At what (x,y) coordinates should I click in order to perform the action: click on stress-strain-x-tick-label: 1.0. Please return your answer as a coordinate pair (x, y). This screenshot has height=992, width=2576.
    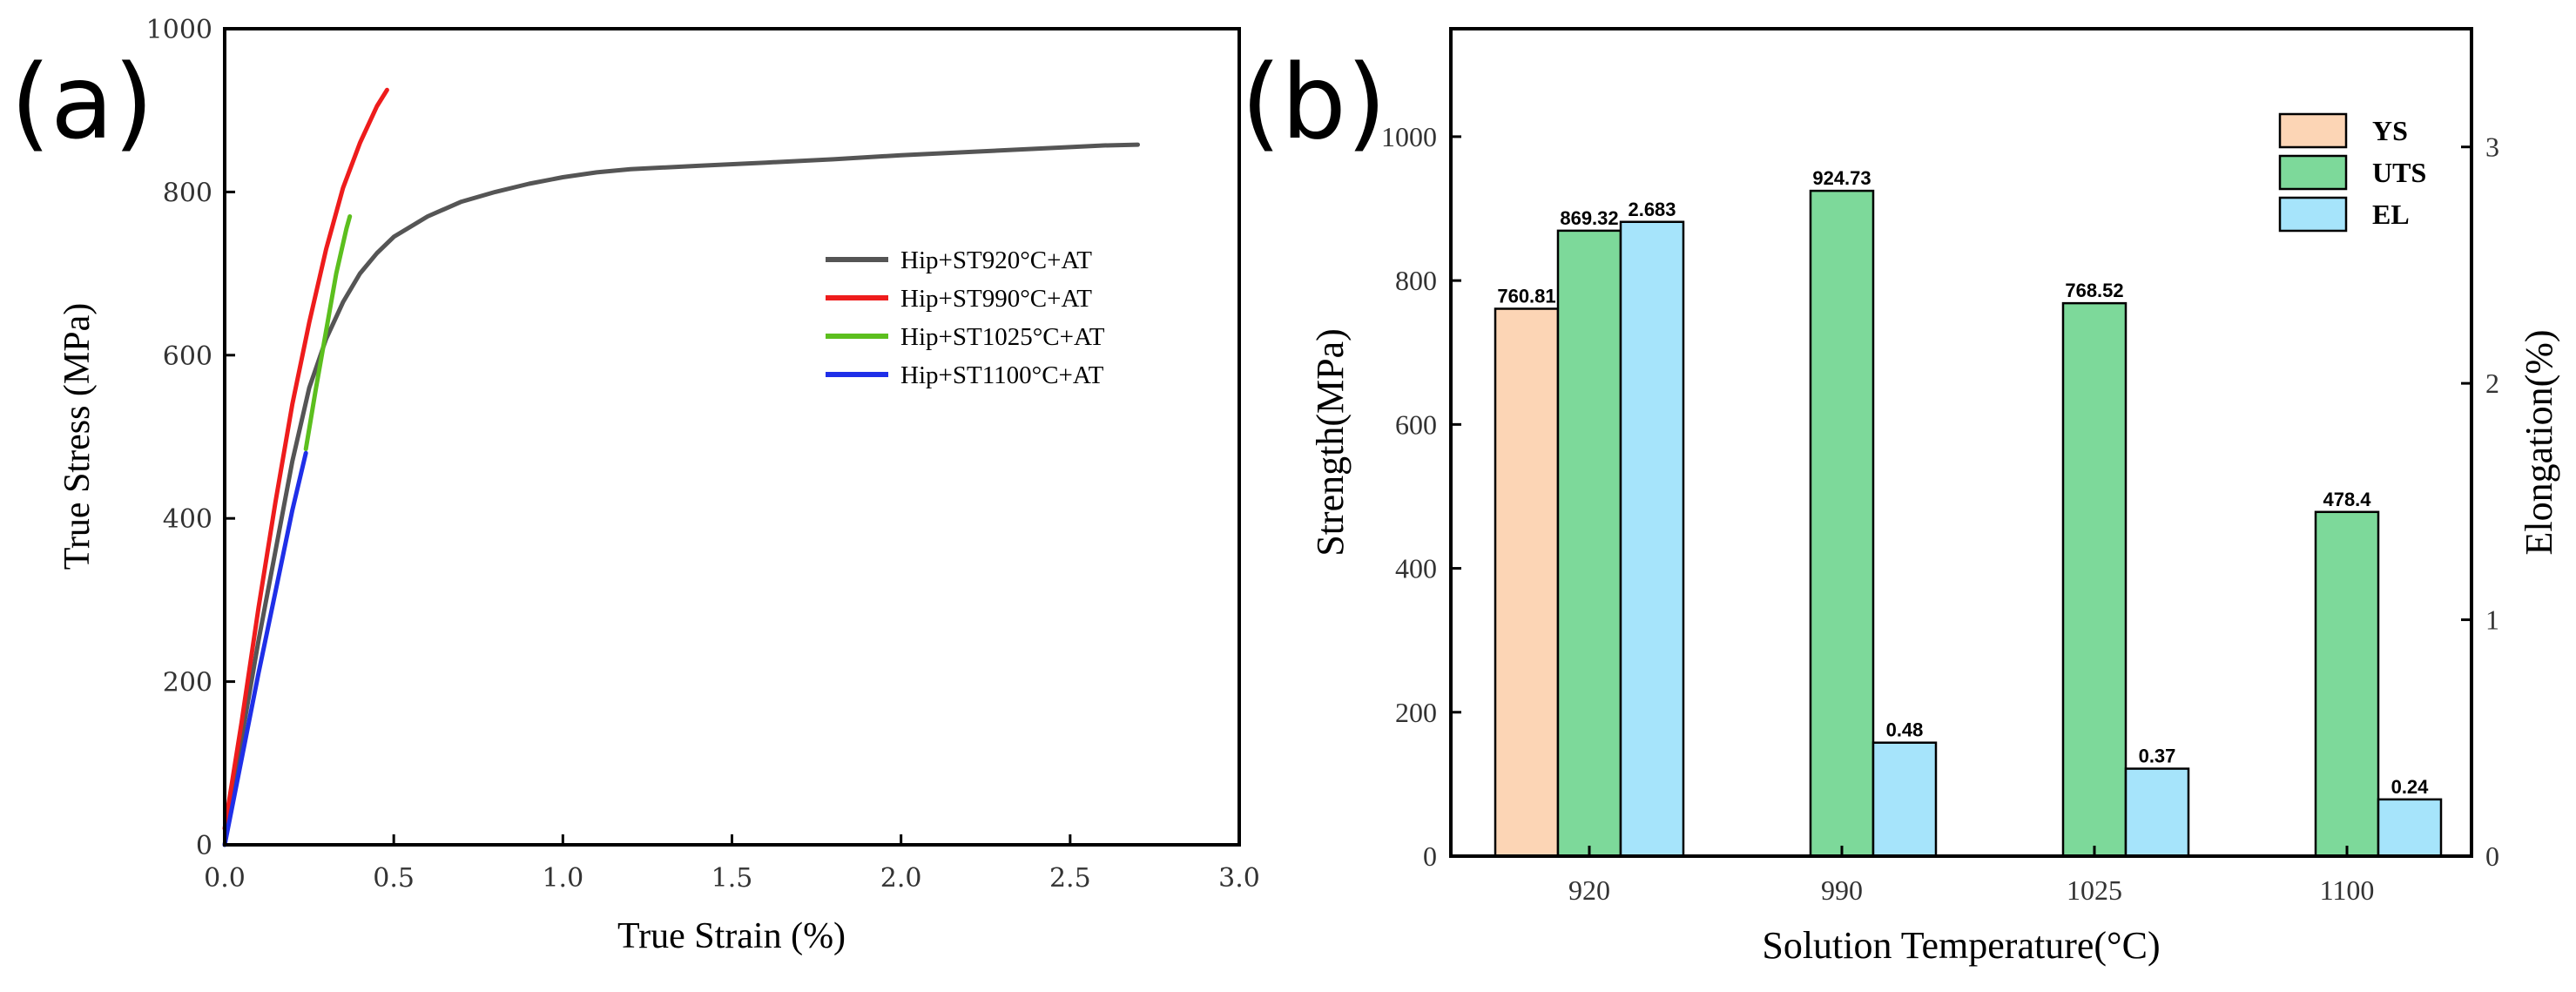
    Looking at the image, I should click on (563, 878).